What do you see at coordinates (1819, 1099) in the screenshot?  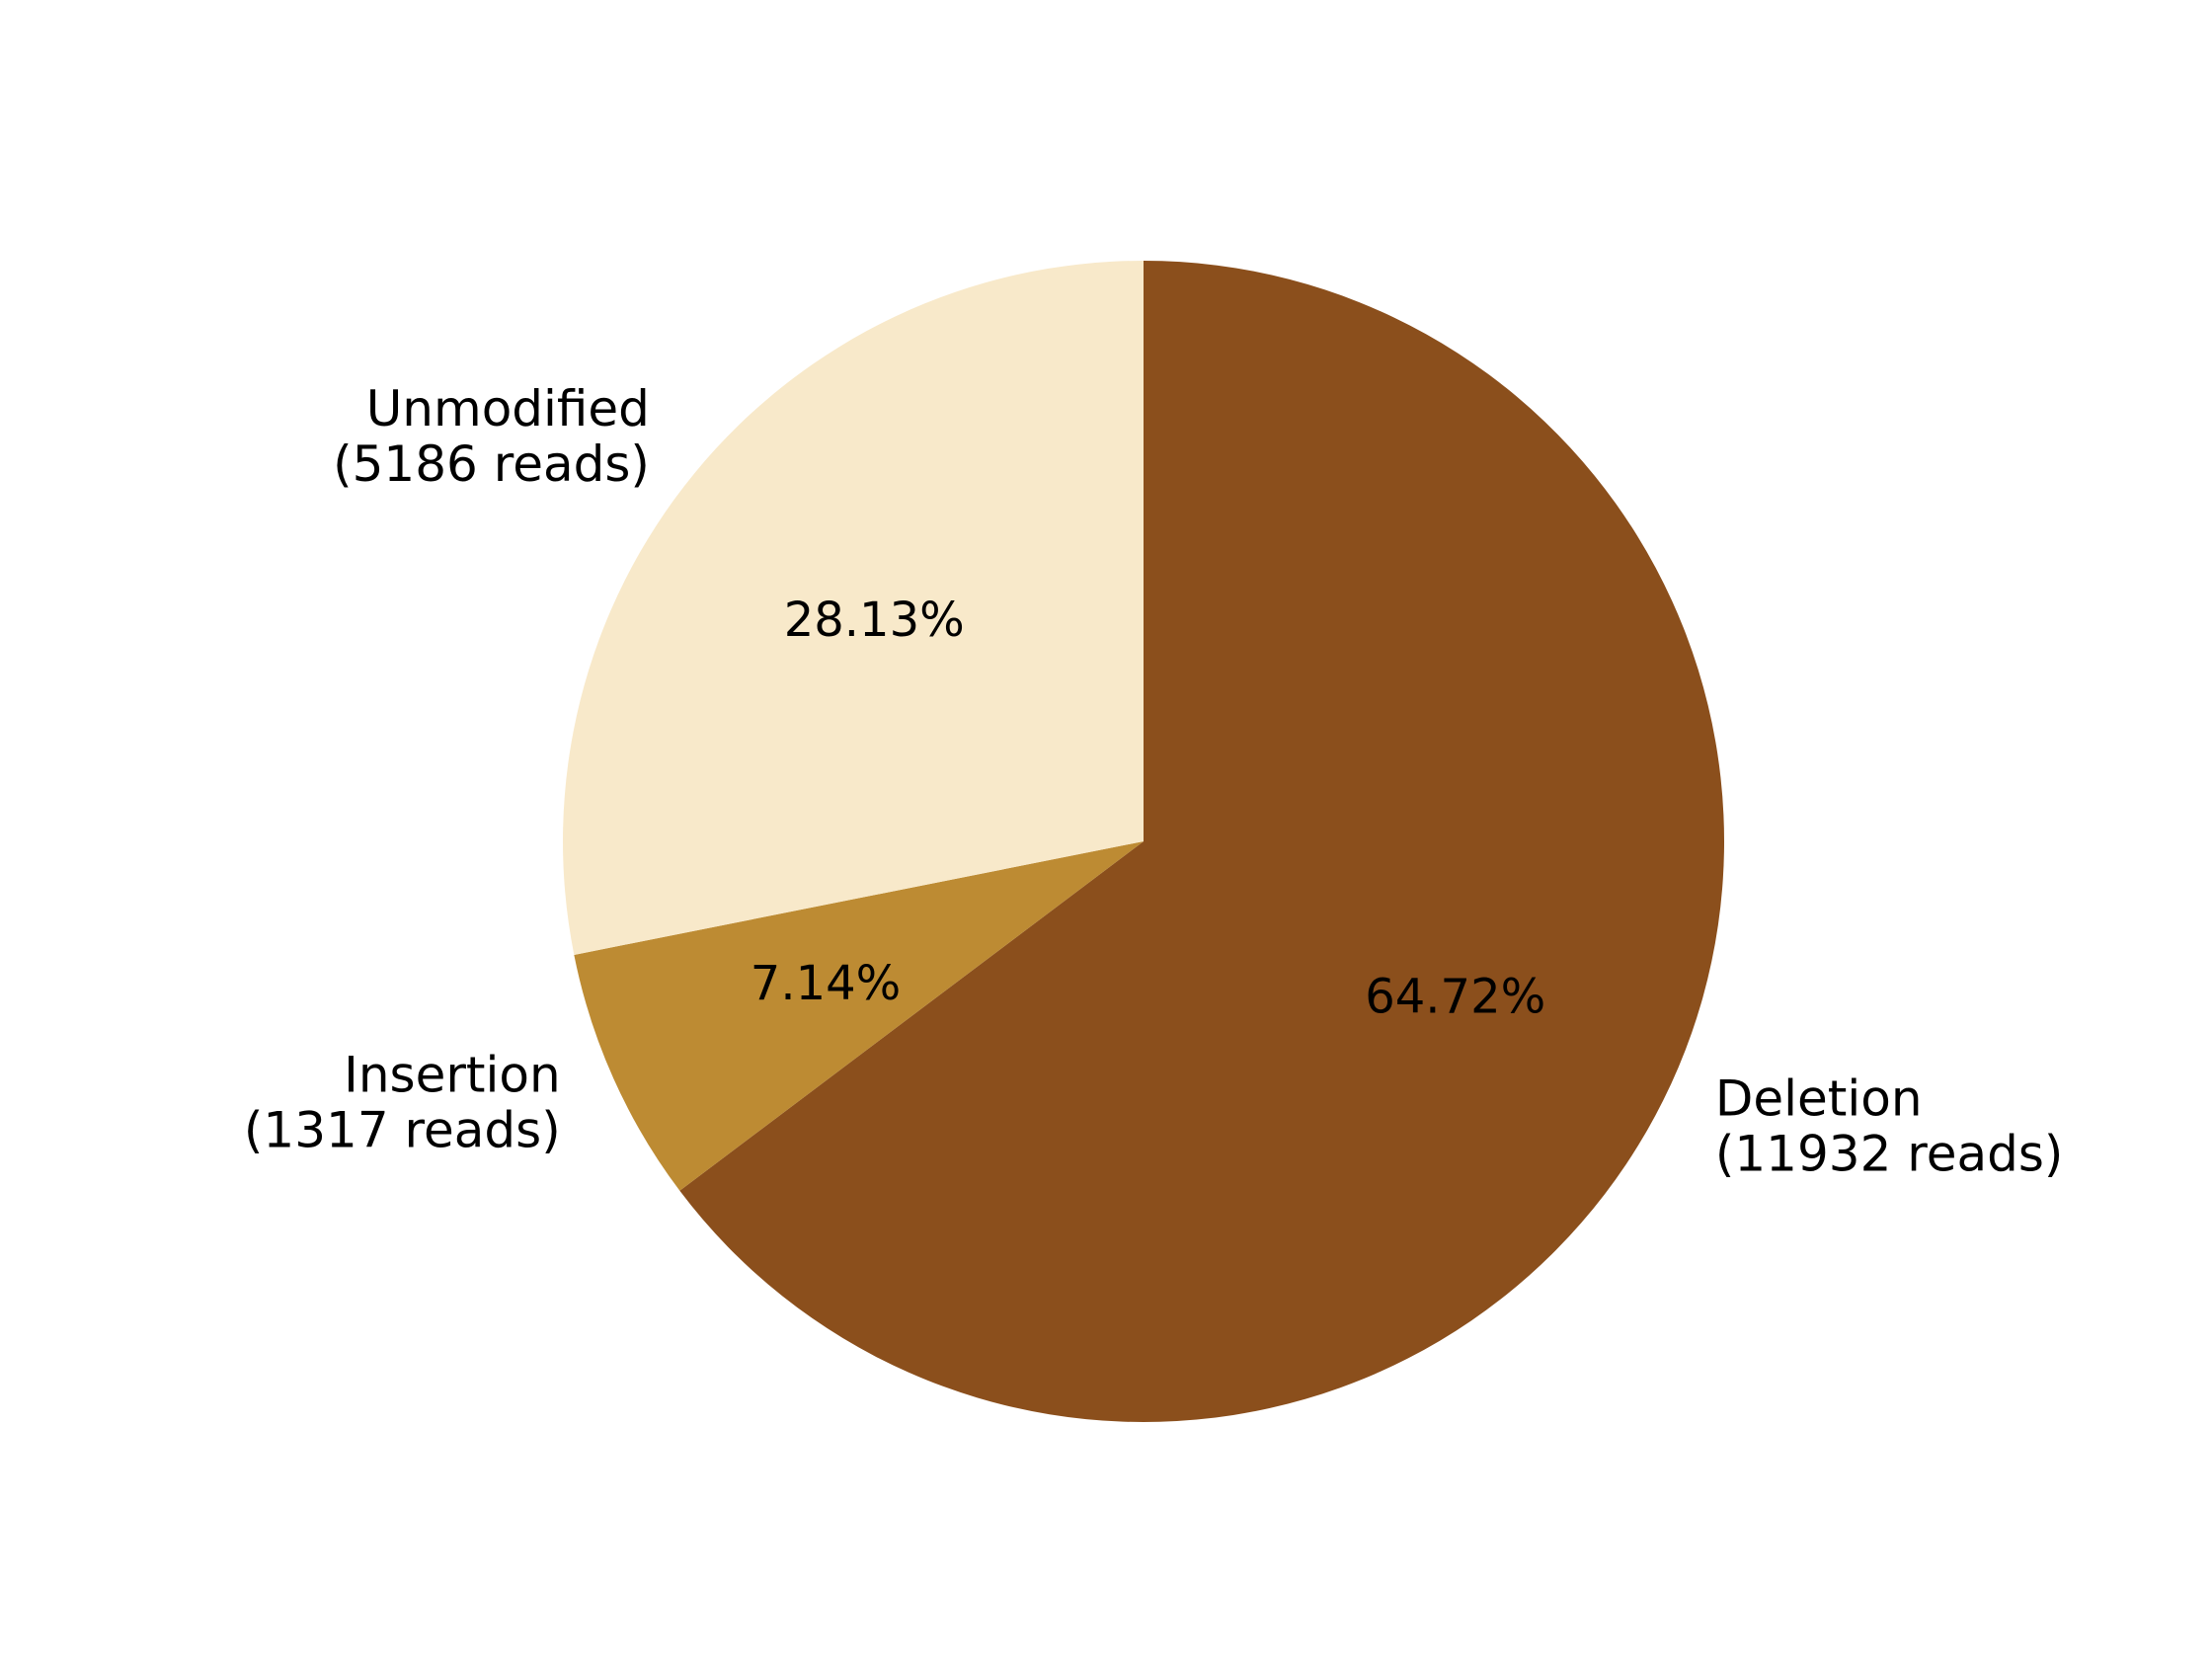 I see `slice-label-deletion: Deletion` at bounding box center [1819, 1099].